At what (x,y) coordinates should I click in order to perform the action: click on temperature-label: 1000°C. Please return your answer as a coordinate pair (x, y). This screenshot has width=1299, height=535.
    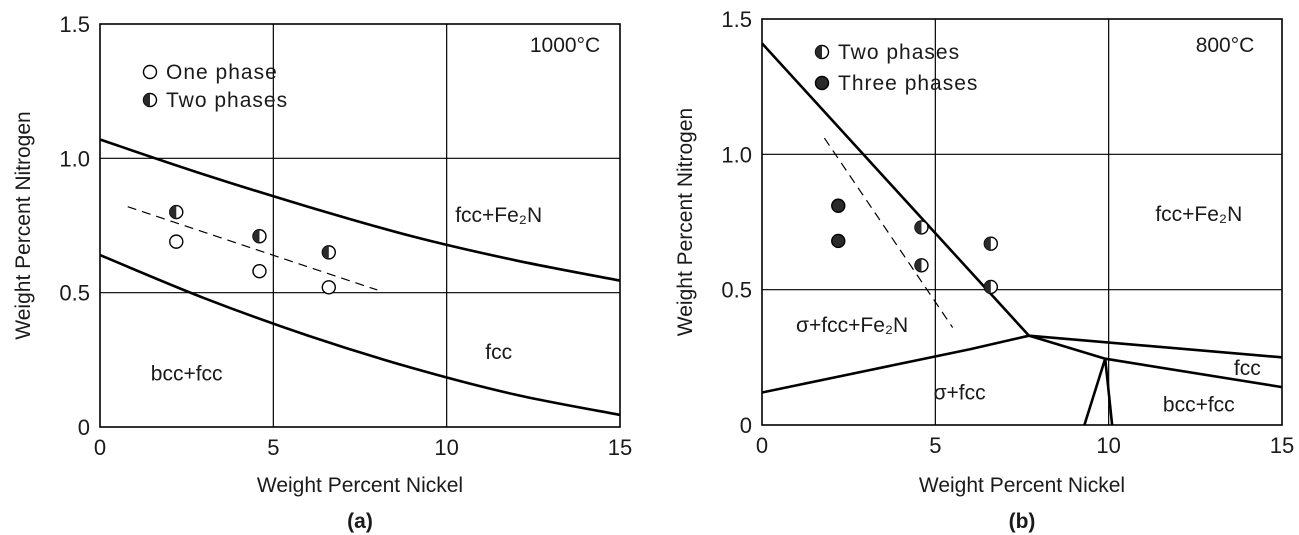
    Looking at the image, I should click on (565, 45).